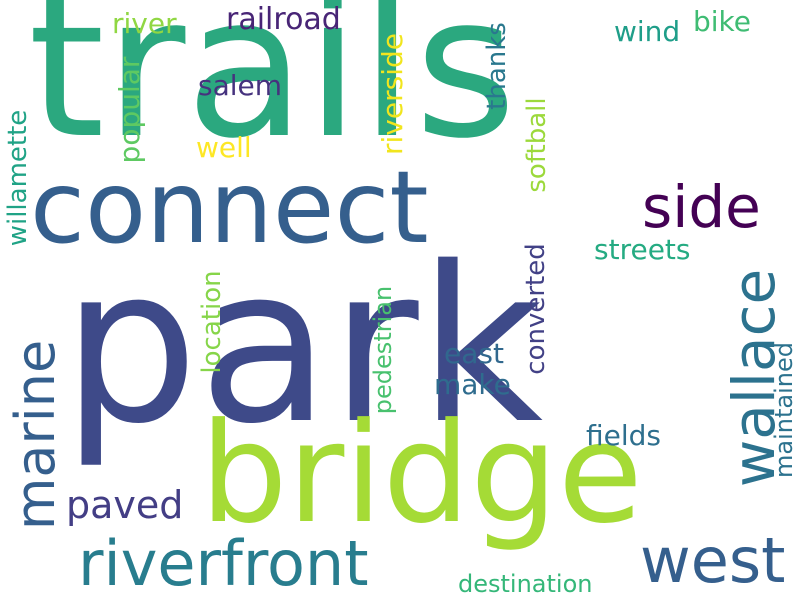  Describe the element at coordinates (472, 384) in the screenshot. I see `word-make: make` at that location.